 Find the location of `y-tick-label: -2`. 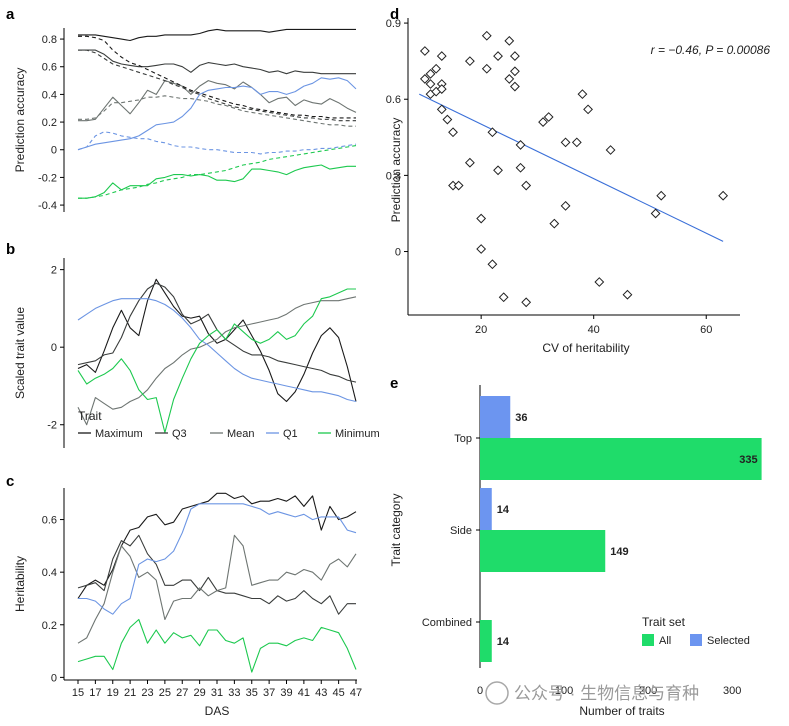

y-tick-label: -2 is located at coordinates (52, 426).